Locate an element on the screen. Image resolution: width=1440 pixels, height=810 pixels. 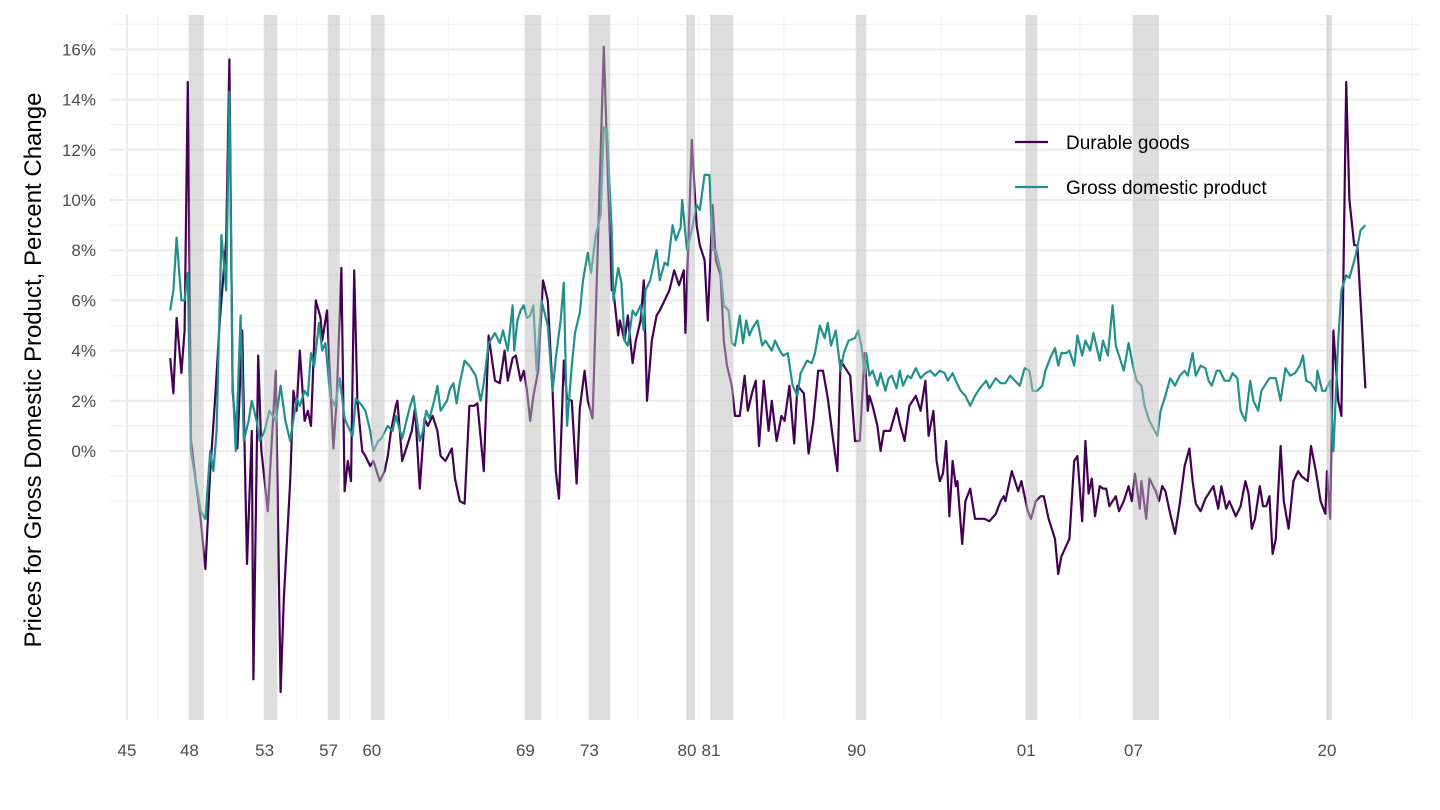
legend-label: Durable goods is located at coordinates (1128, 143).